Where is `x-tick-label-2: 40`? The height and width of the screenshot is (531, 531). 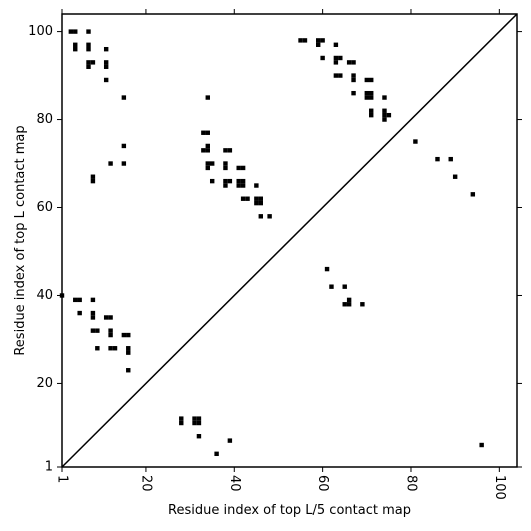
x-tick-label-2: 40 is located at coordinates (234, 483).